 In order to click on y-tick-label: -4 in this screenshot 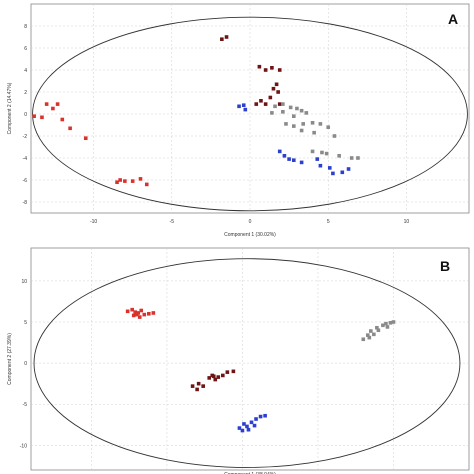, I will do `click(25, 159)`.